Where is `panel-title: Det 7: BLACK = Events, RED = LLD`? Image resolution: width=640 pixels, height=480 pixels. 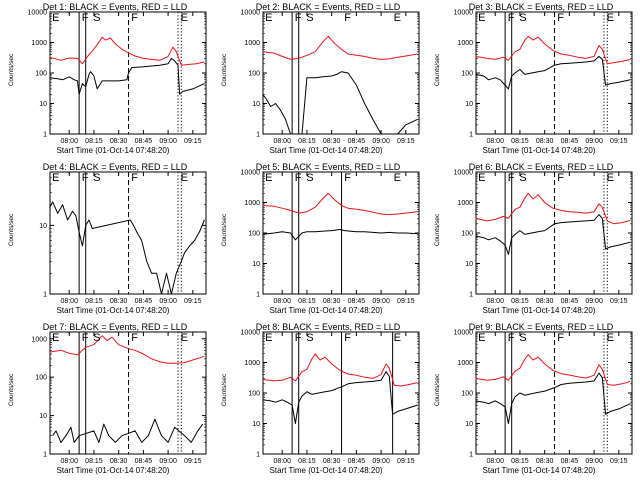
panel-title: Det 7: BLACK = Events, RED = LLD is located at coordinates (115, 327).